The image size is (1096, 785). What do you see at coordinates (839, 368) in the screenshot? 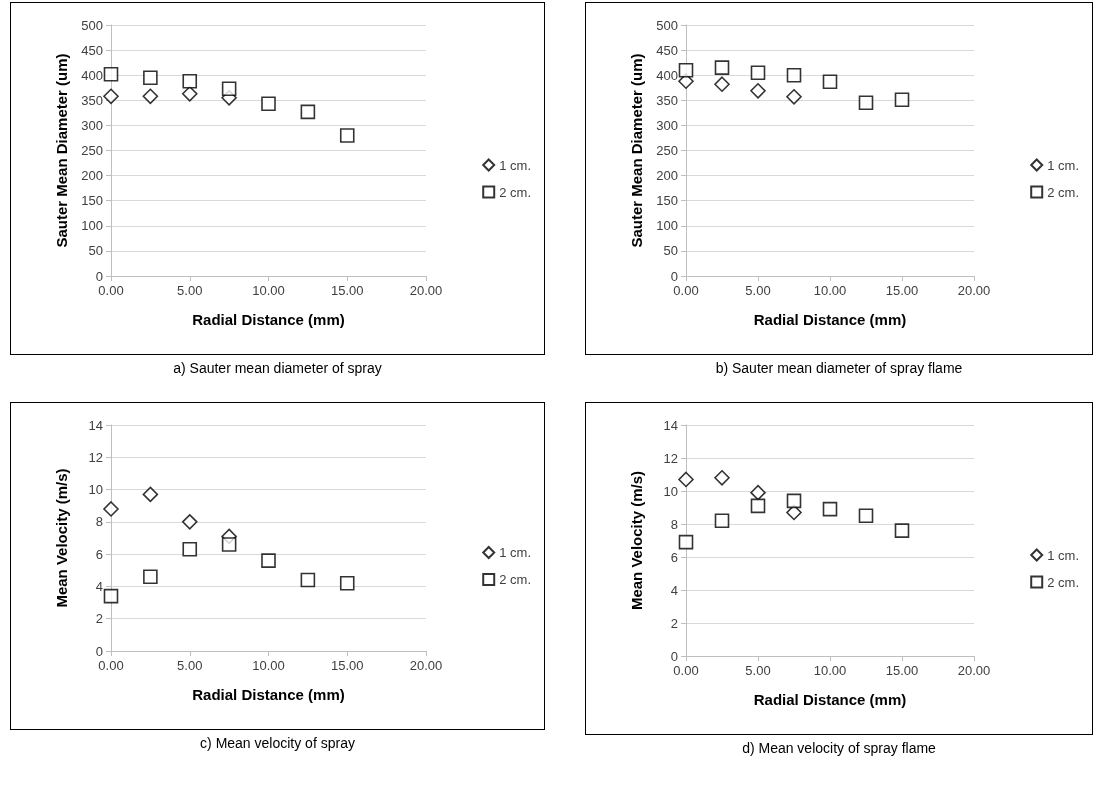
I see `text: b) Sauter mean diameter of spray flame` at bounding box center [839, 368].